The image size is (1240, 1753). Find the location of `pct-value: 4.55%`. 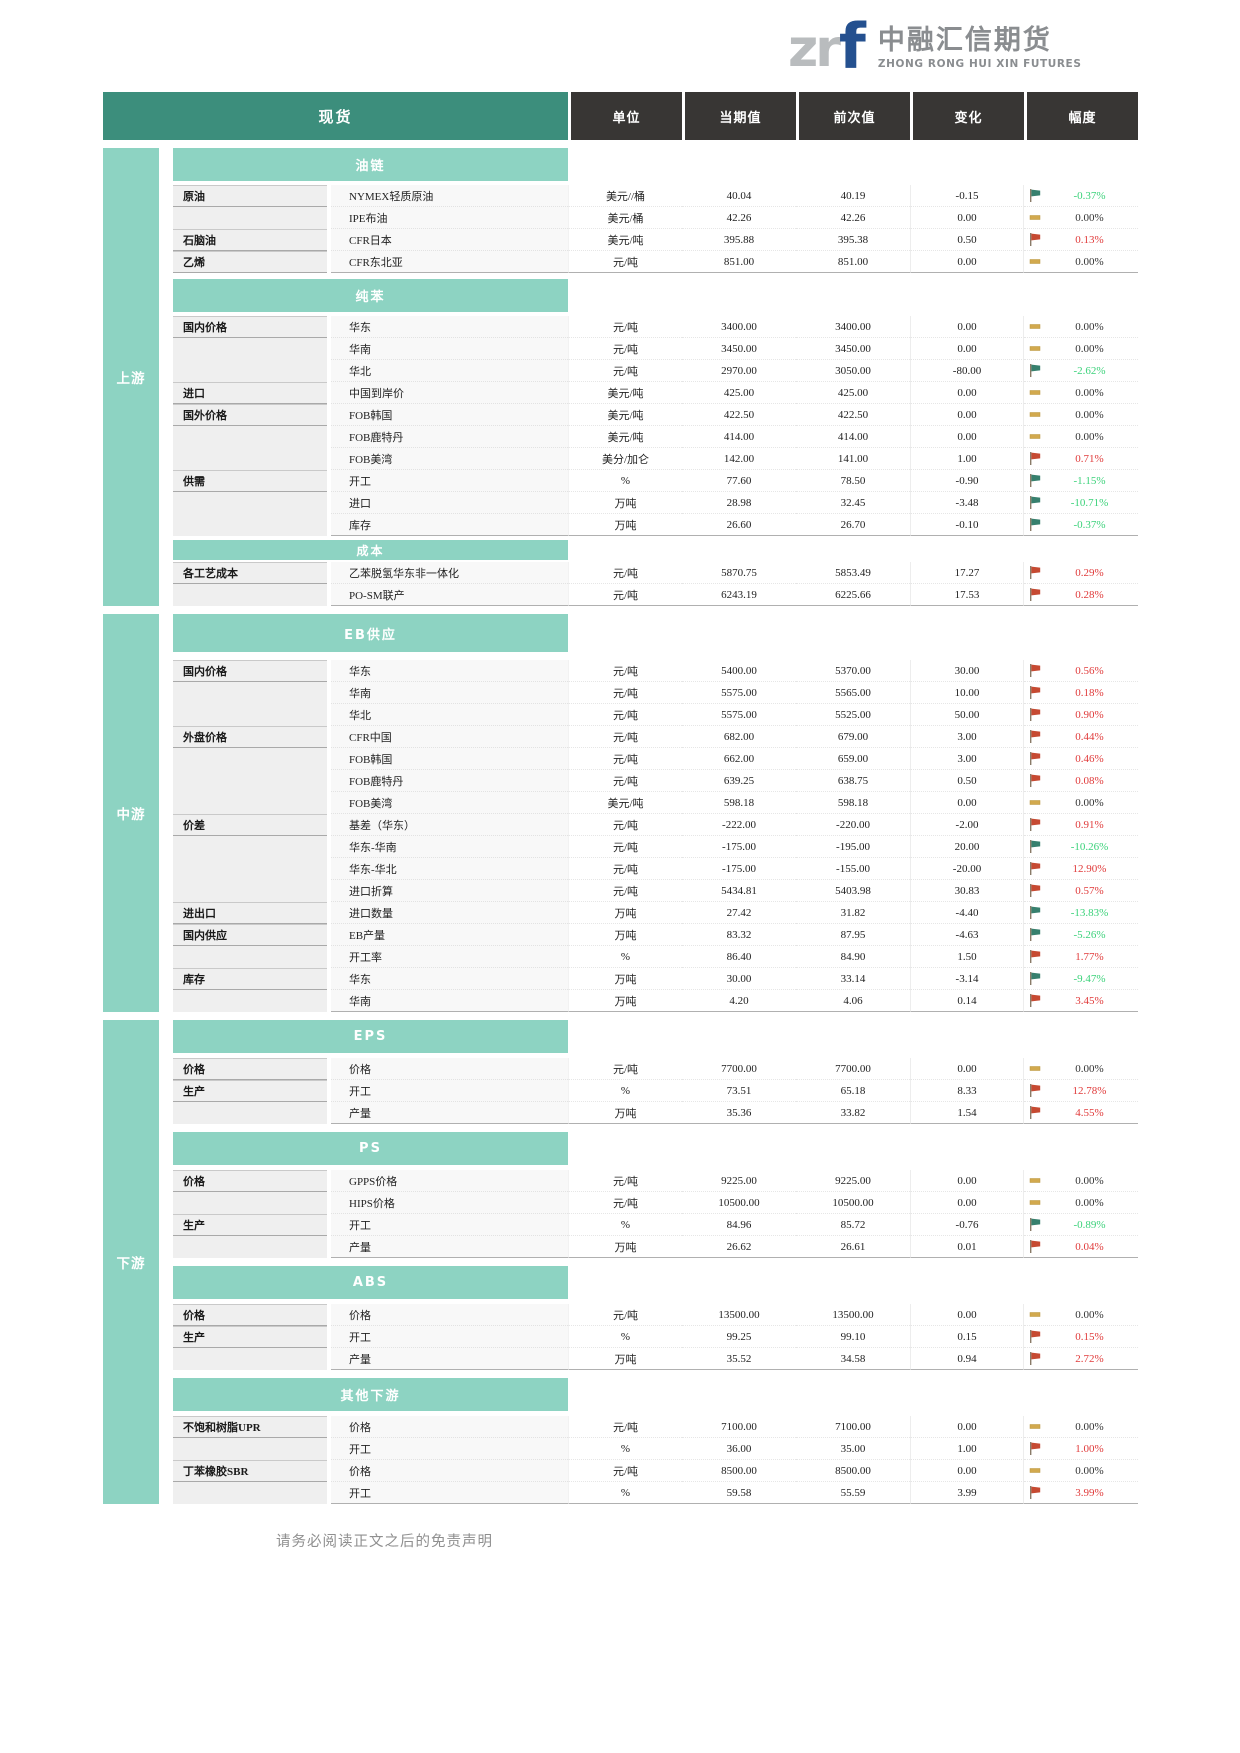

pct-value: 4.55% is located at coordinates (1089, 1112).